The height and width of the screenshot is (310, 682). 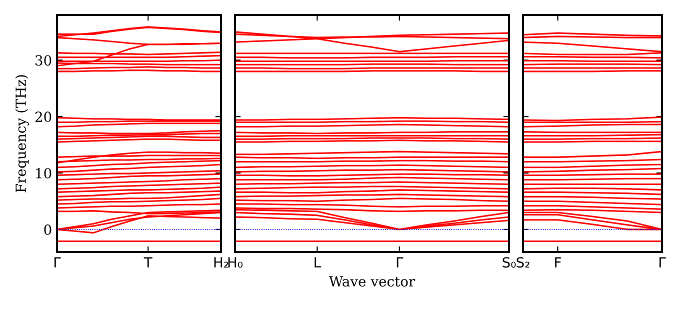 I want to click on x-tick-label: T, so click(x=148, y=262).